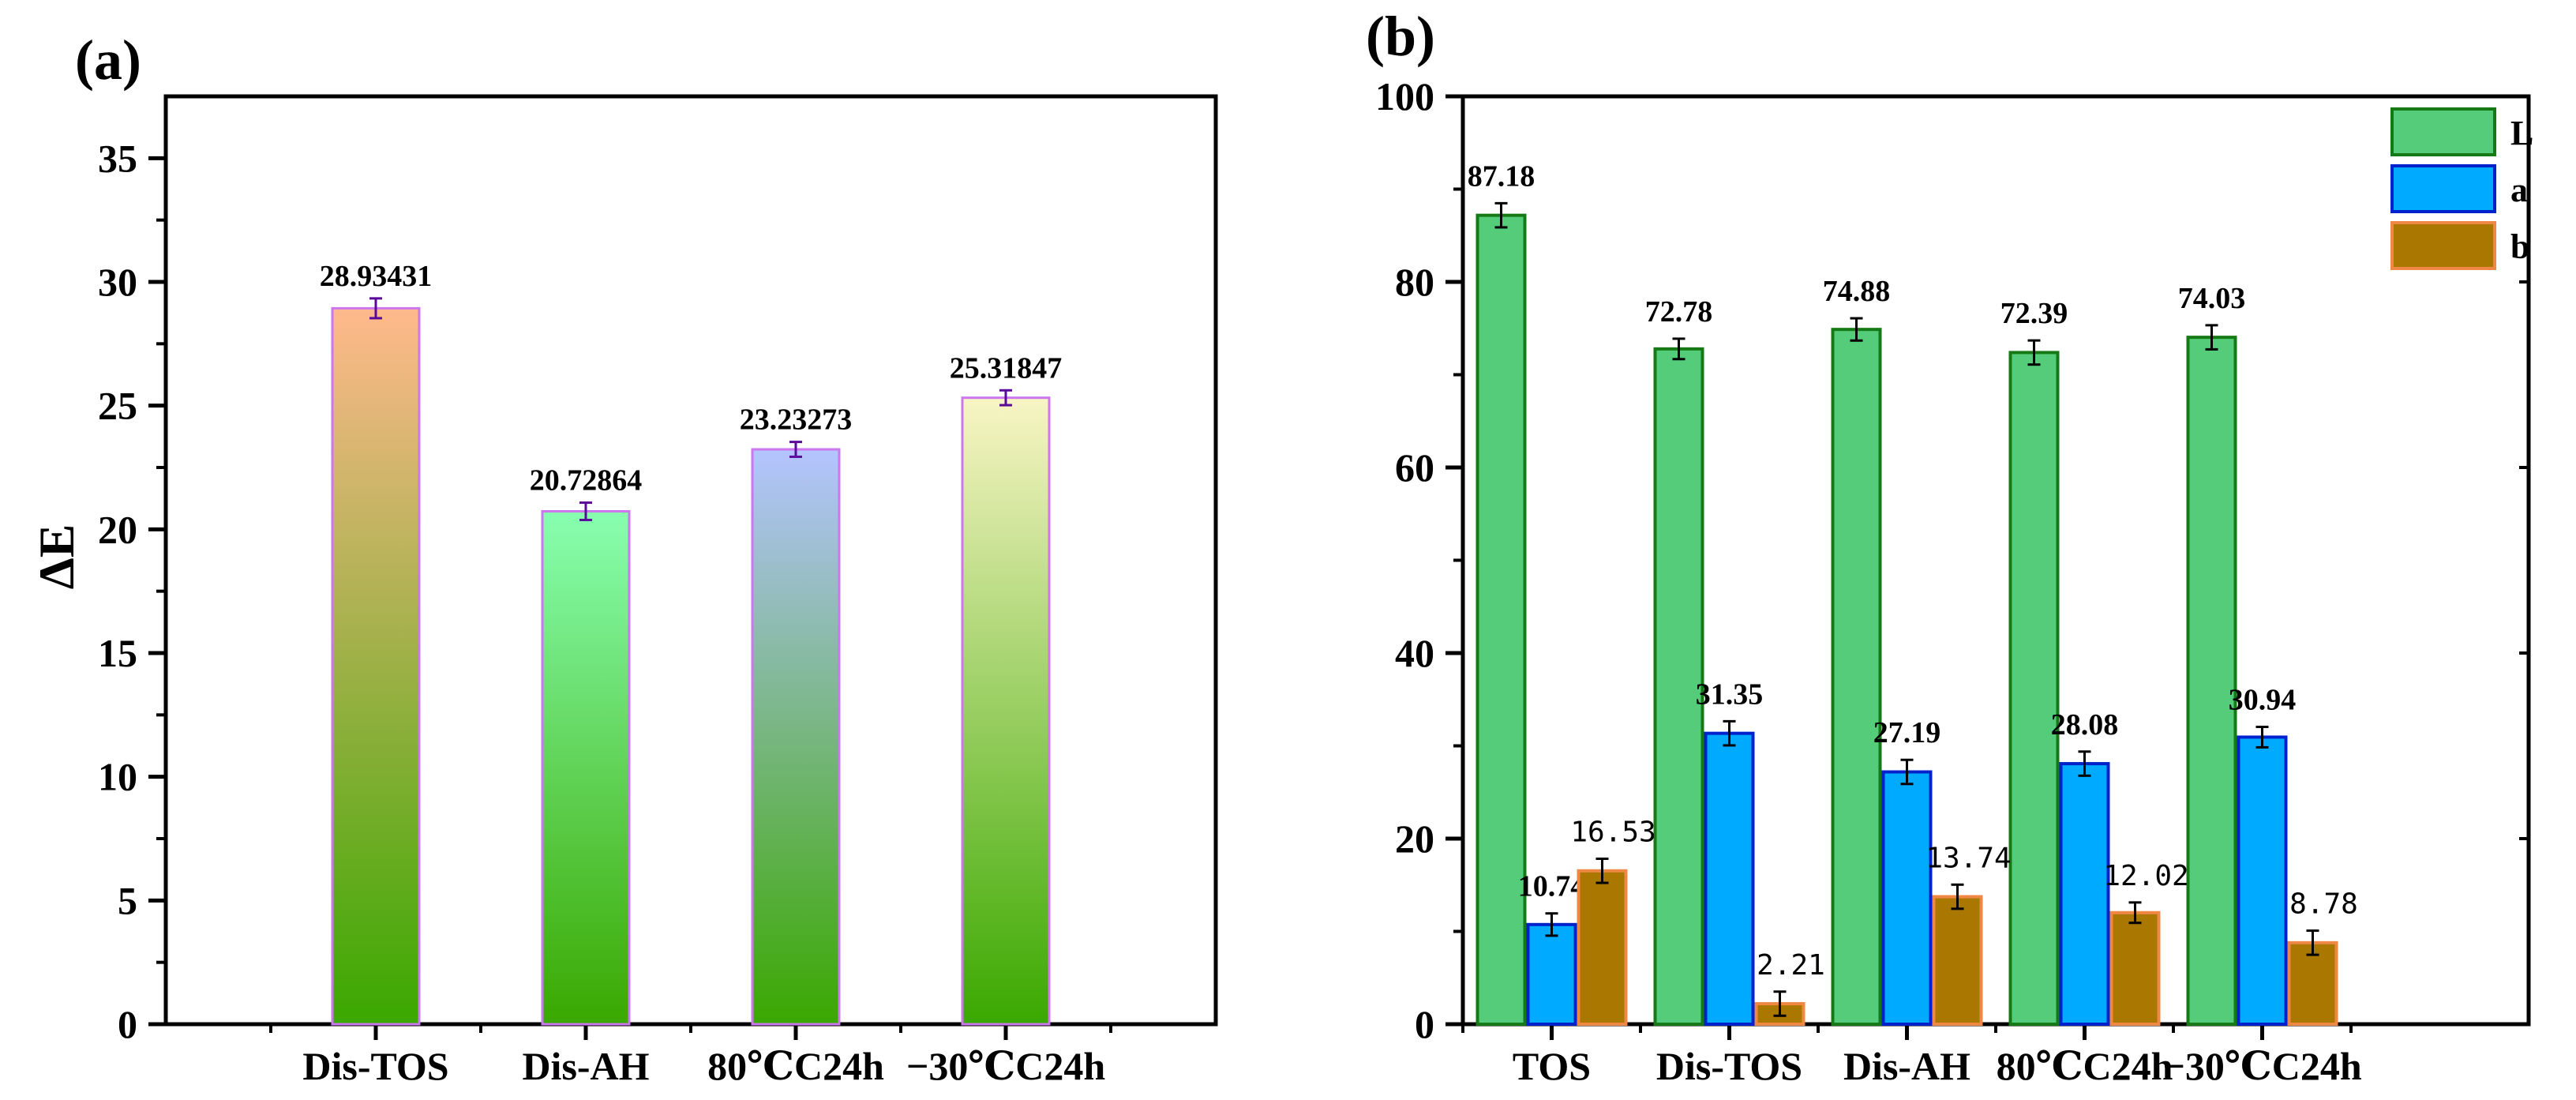 This screenshot has width=2576, height=1100. Describe the element at coordinates (2521, 133) in the screenshot. I see `legend-label-L: L` at that location.